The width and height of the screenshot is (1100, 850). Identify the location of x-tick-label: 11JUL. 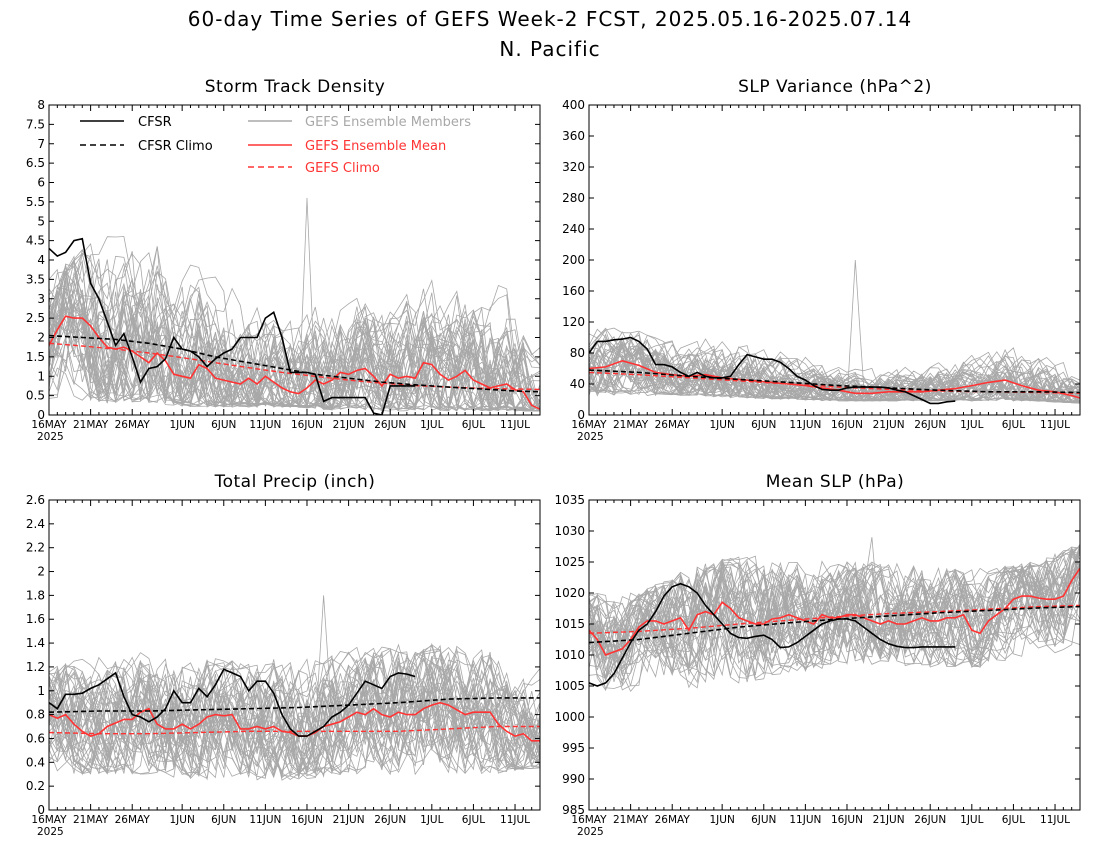
(1055, 820).